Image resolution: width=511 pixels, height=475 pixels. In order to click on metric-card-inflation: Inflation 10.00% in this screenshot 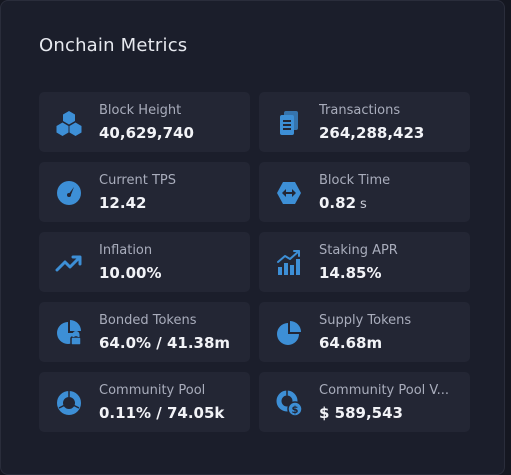, I will do `click(144, 262)`.